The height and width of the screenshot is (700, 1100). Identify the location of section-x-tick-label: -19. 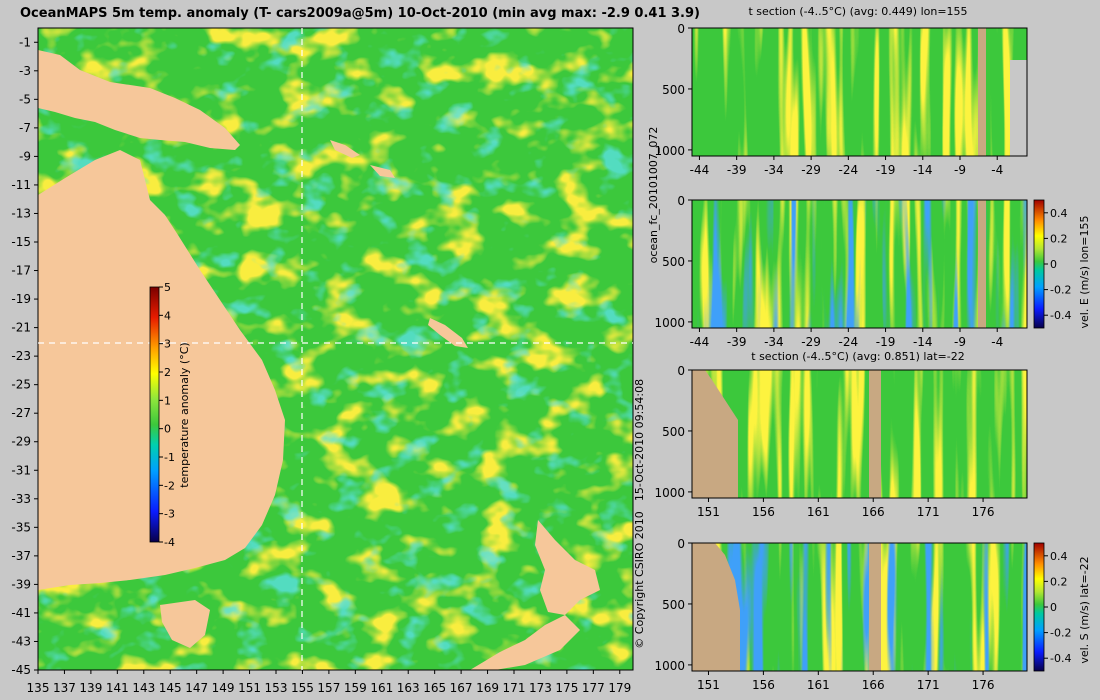
(886, 342).